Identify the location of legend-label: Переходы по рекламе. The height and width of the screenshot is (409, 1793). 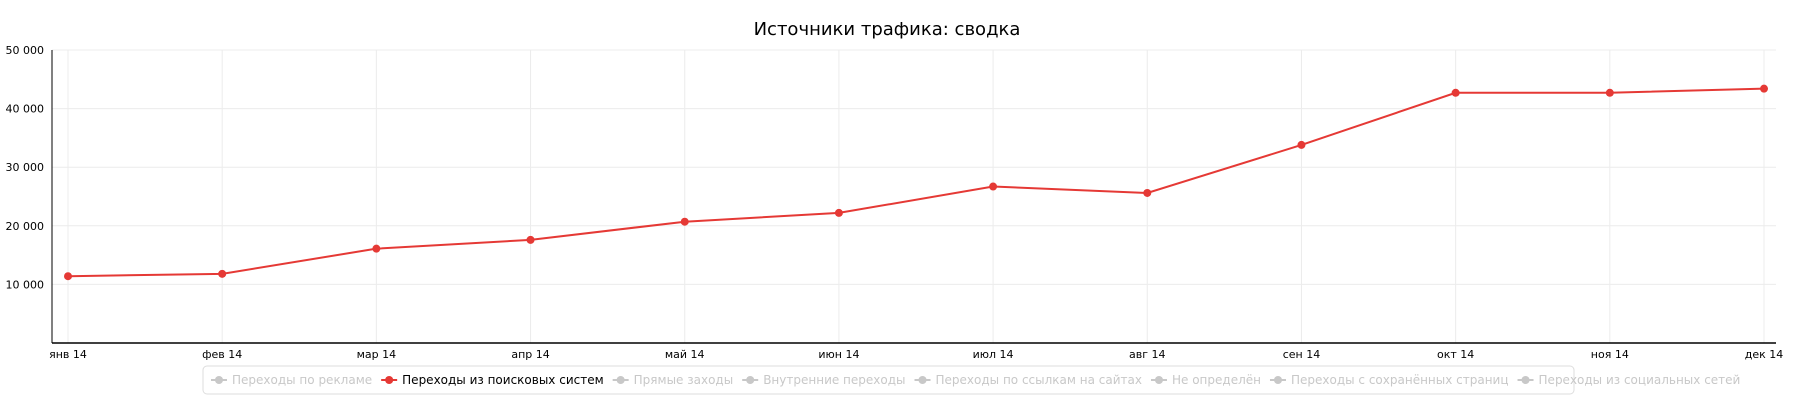
(302, 380).